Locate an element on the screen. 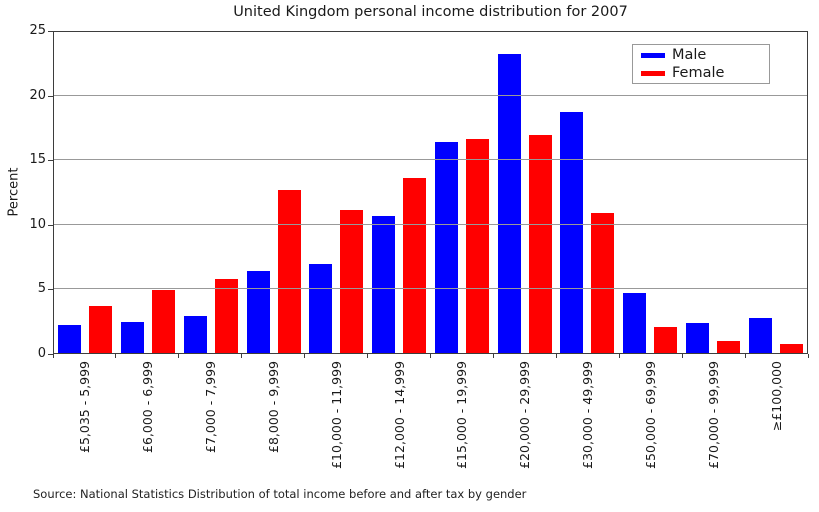 This screenshot has width=819, height=512. y-axis-label: Percent is located at coordinates (14, 192).